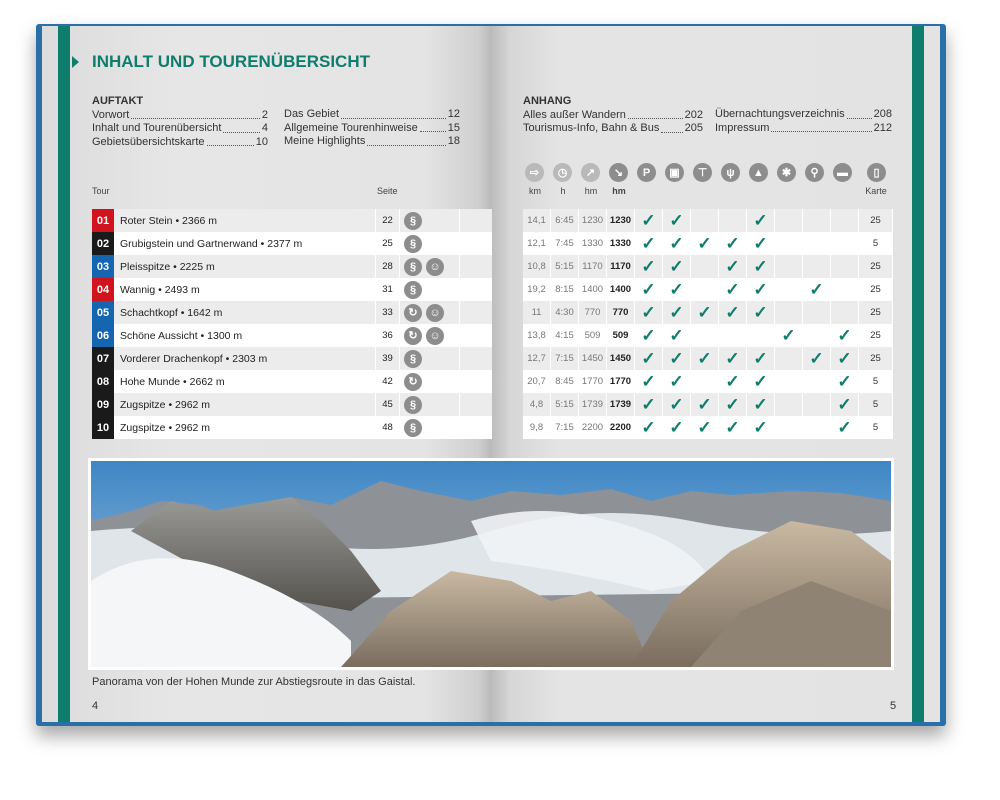  What do you see at coordinates (388, 266) in the screenshot?
I see `seite-value: 28` at bounding box center [388, 266].